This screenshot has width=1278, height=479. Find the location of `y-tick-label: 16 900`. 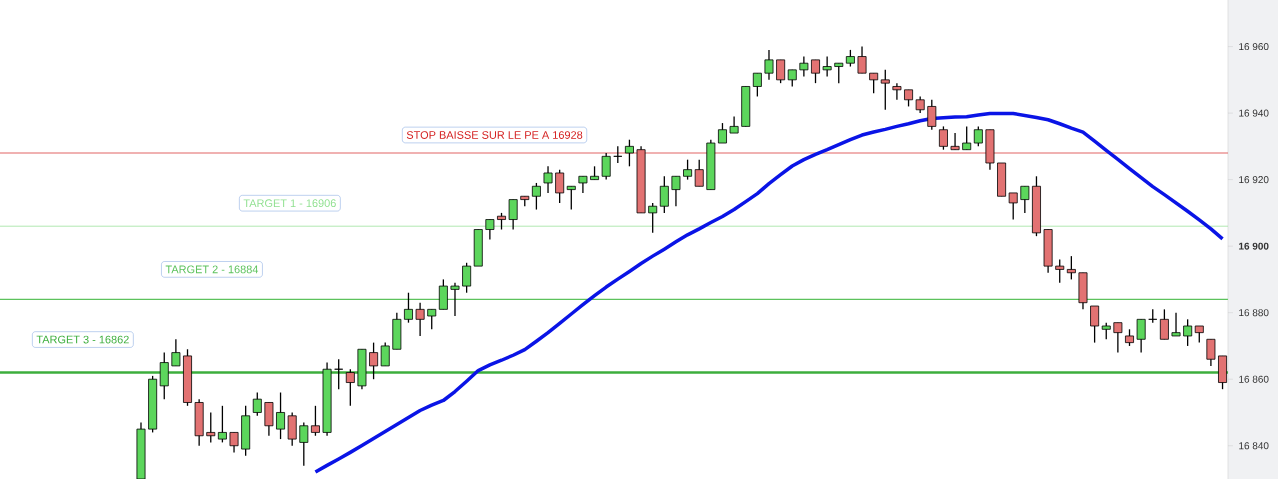

y-tick-label: 16 900 is located at coordinates (1254, 246).